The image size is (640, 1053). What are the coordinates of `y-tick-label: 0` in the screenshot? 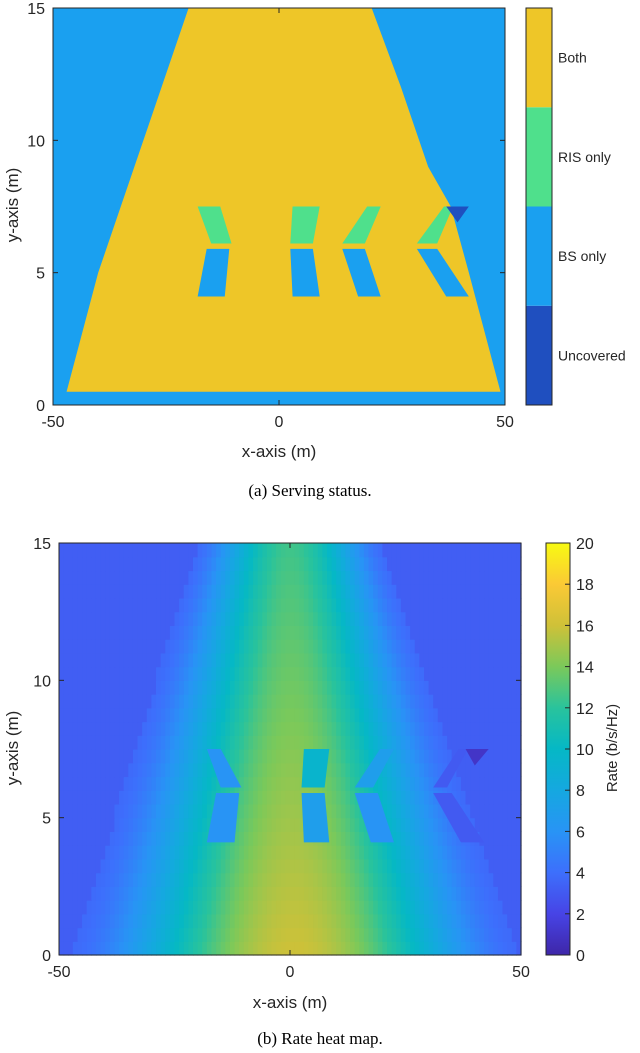 It's located at (40, 406).